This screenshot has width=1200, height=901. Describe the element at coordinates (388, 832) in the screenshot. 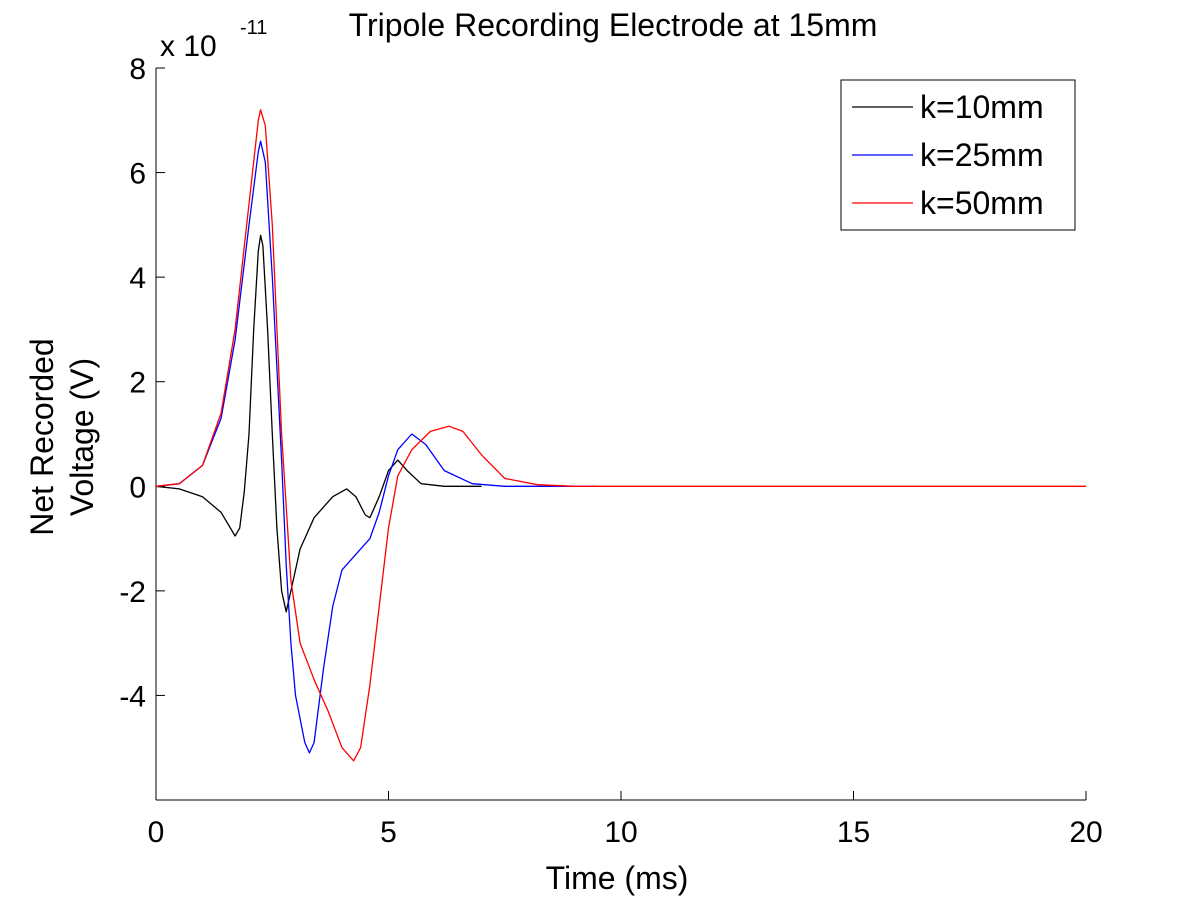

I see `x-tick-label: 5` at that location.